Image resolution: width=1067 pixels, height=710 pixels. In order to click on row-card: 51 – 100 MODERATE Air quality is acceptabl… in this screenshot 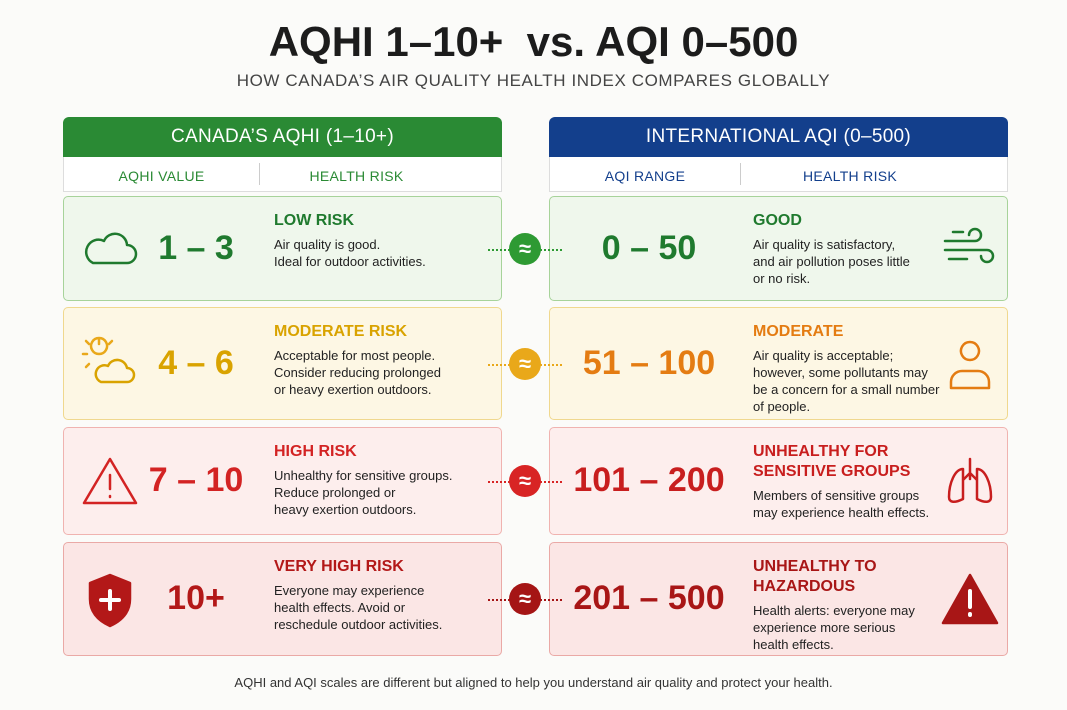, I will do `click(778, 363)`.